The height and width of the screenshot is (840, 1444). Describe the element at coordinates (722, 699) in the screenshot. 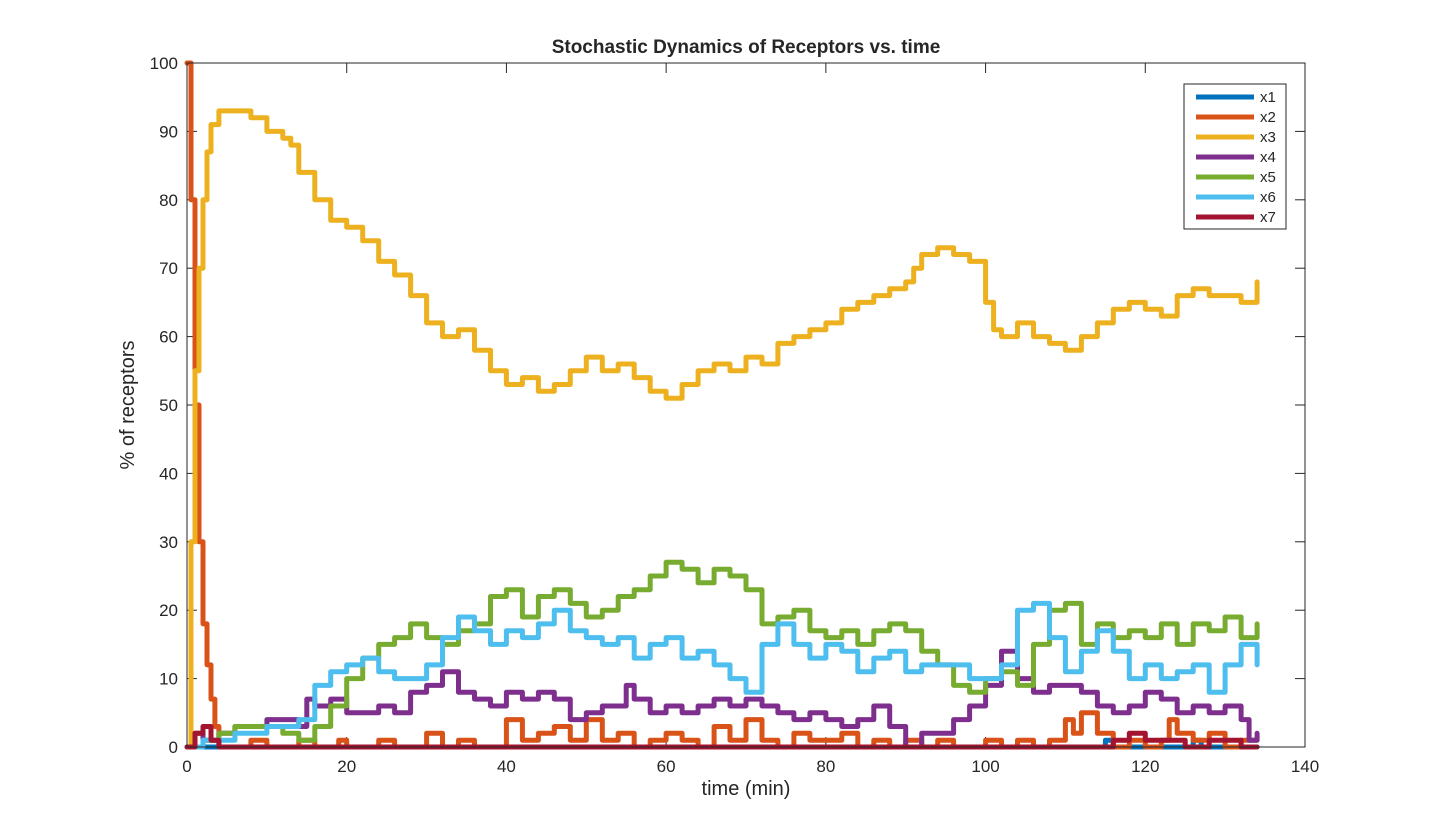

I see `series-line-x4` at that location.